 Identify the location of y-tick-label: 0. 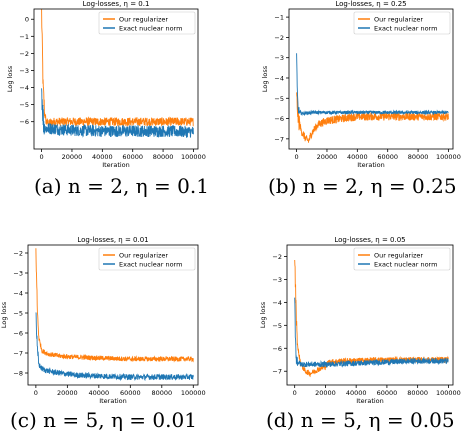
(27, 20).